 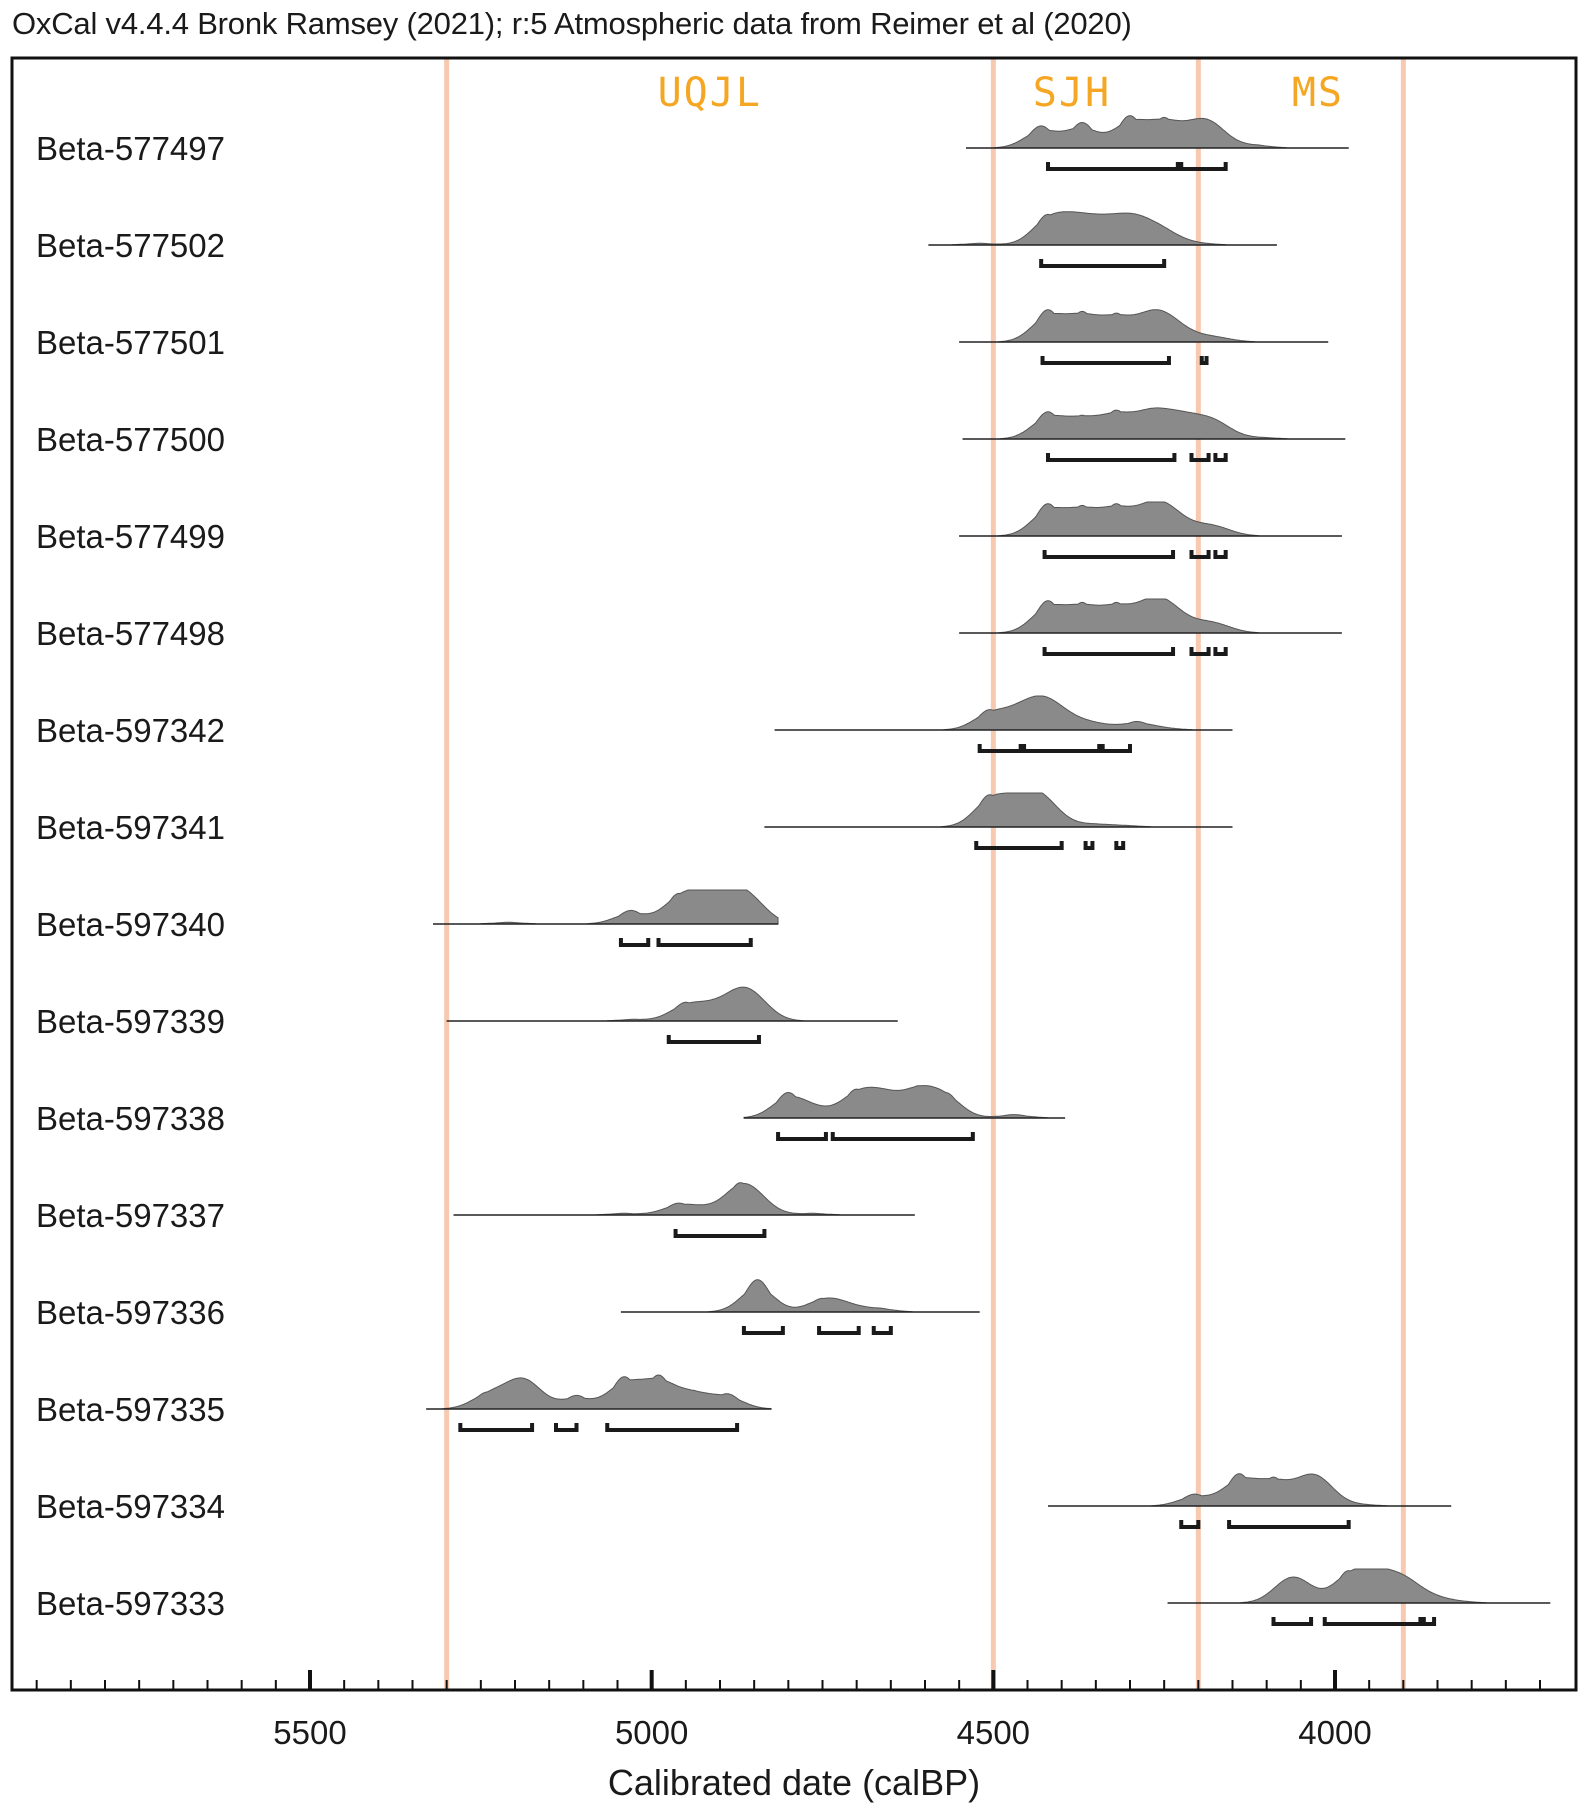 I want to click on sample-label-10: Beta-597338, so click(x=130, y=1118).